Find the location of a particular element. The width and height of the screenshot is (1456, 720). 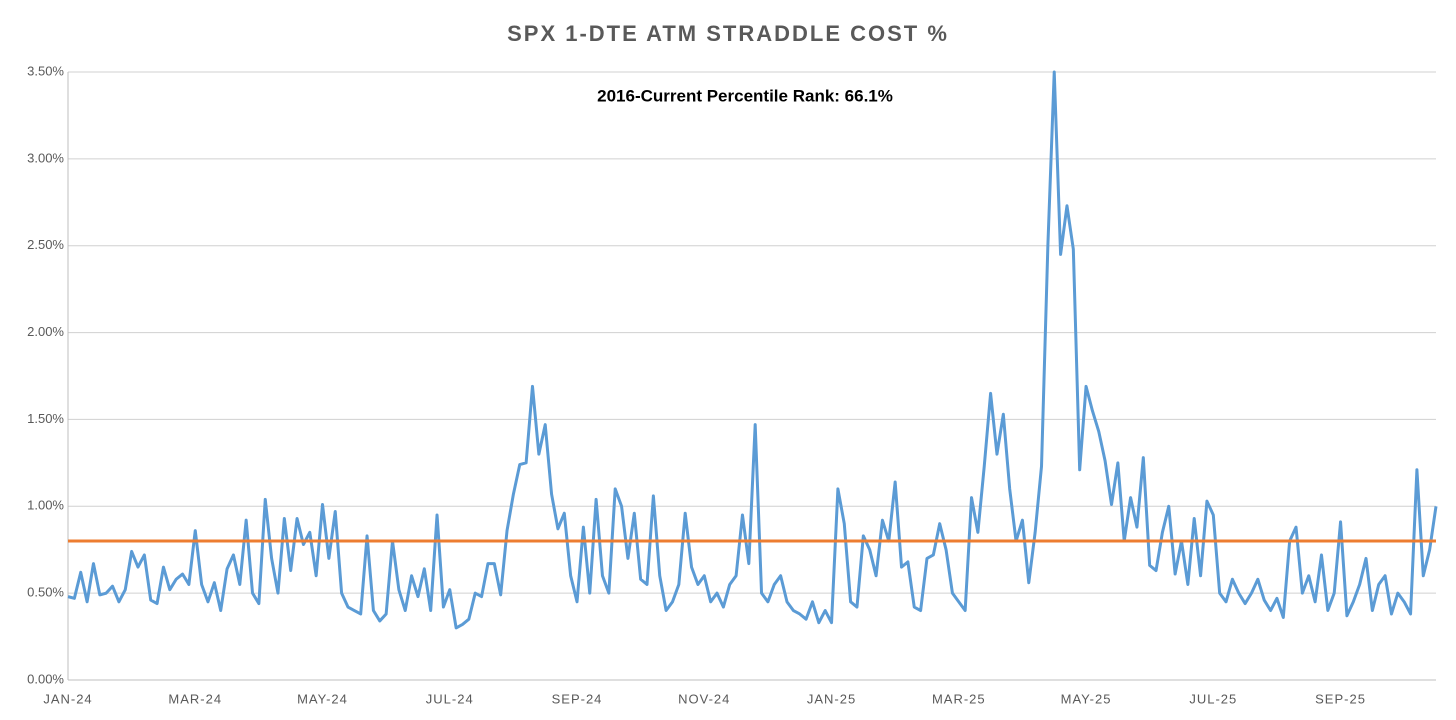

x-tick-label: MAY-24 is located at coordinates (322, 698).